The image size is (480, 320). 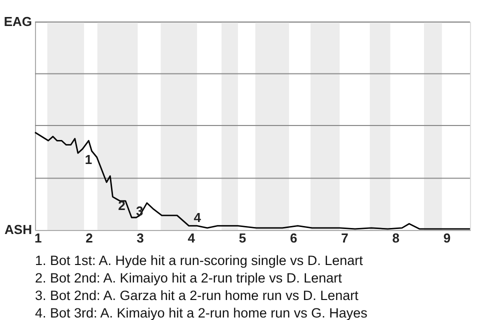 What do you see at coordinates (199, 260) in the screenshot?
I see `text: 1. Bot 1st: A. Hyde hit a run-scoring single vs D. Lenart` at bounding box center [199, 260].